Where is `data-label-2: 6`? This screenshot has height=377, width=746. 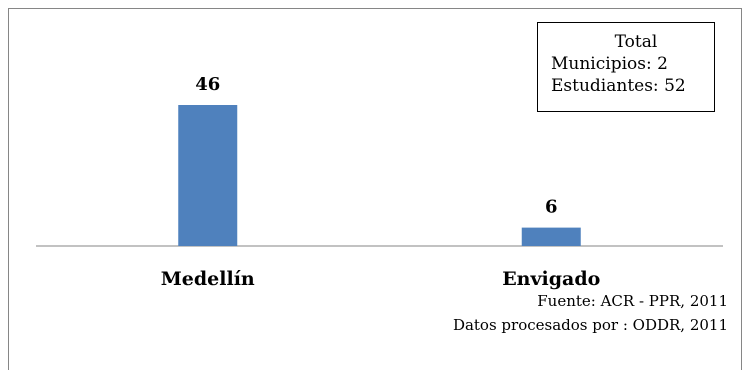
data-label-2: 6 is located at coordinates (551, 207).